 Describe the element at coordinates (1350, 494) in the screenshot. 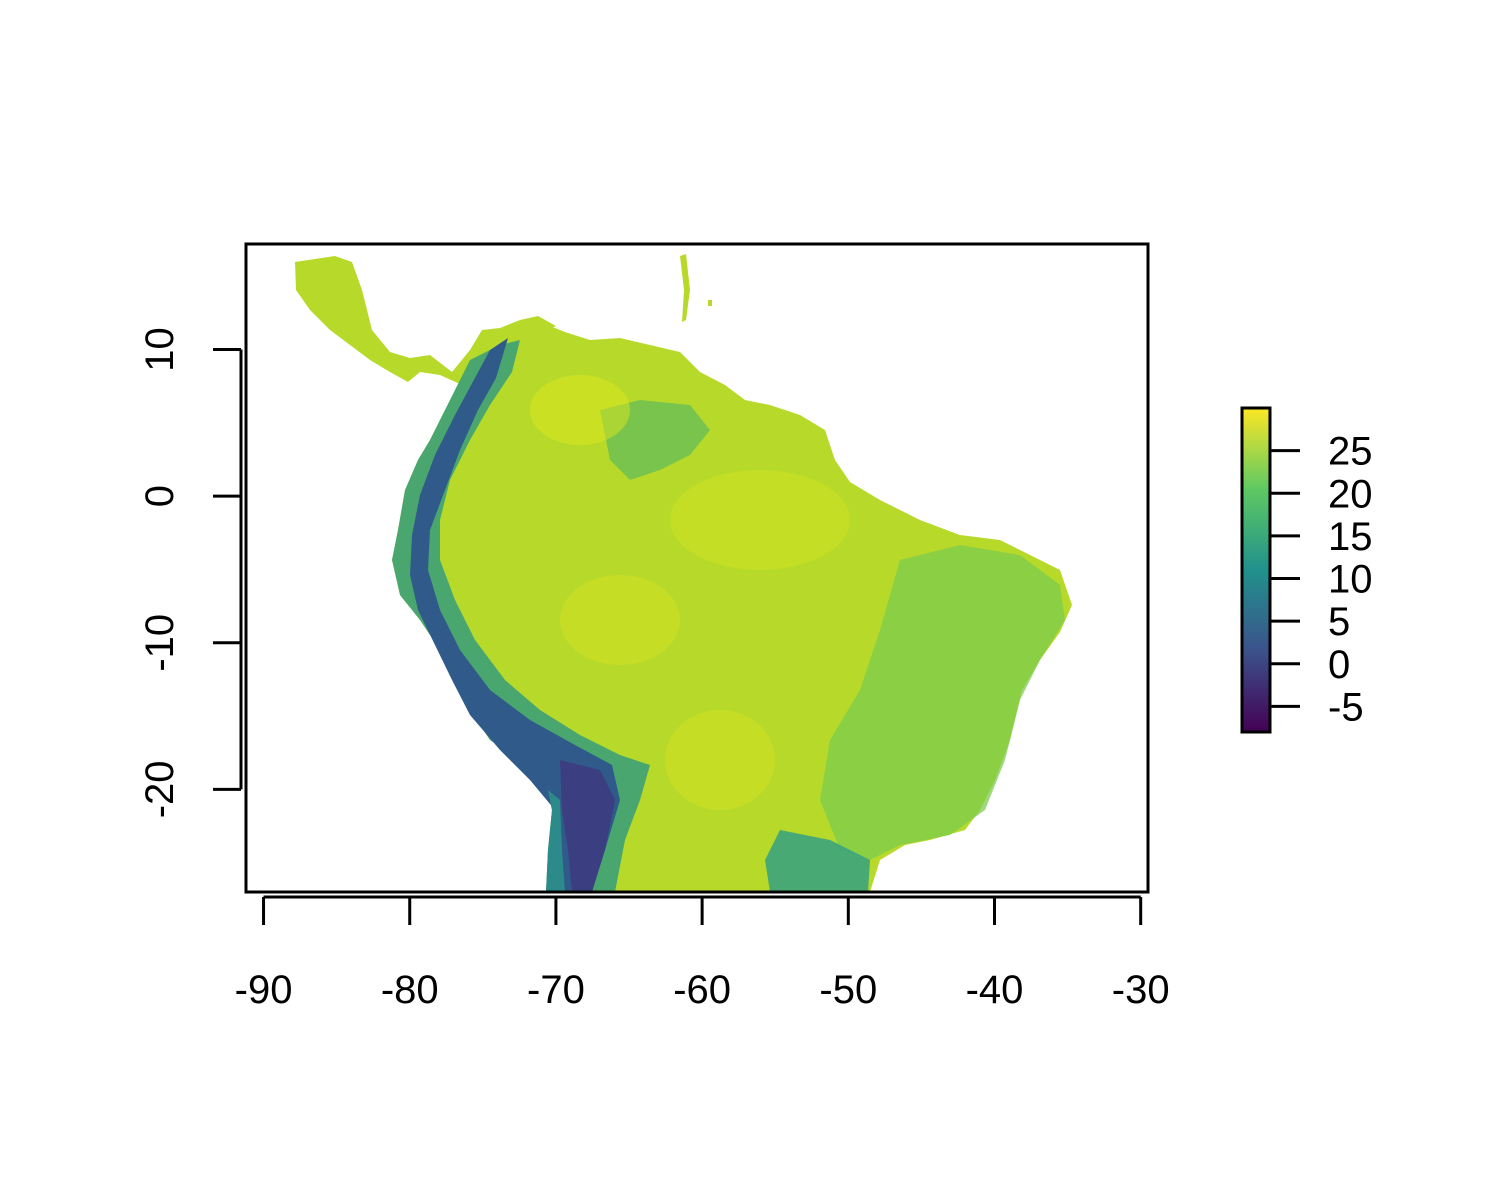

I see `colorbar-tick-label: 20` at that location.